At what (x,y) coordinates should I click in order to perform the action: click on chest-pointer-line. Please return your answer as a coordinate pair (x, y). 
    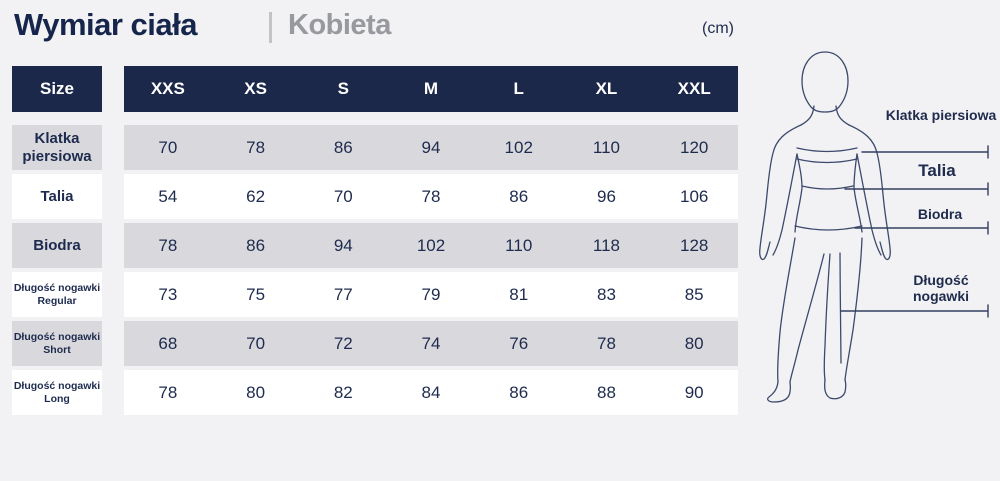
    Looking at the image, I should click on (925, 152).